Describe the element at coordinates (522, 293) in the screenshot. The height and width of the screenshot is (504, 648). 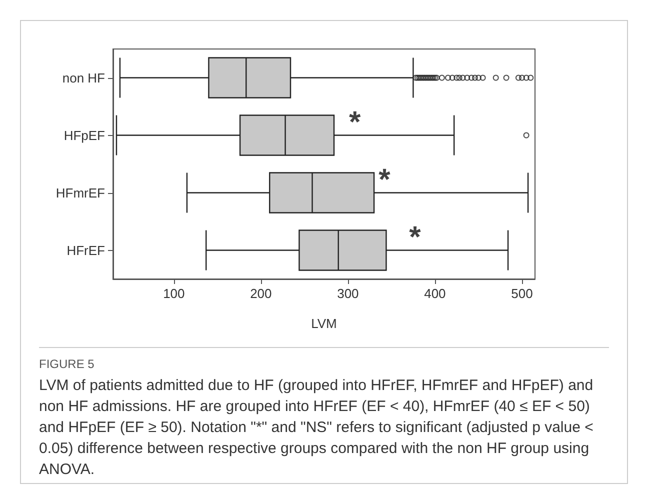
I see `x-tick-label: 500` at that location.